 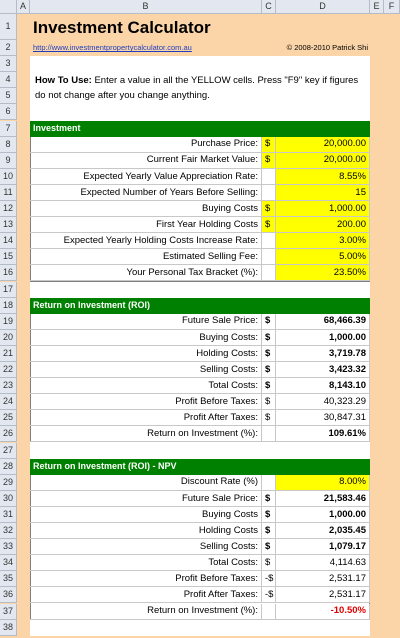 What do you see at coordinates (8, 386) in the screenshot?
I see `row-header: 23` at bounding box center [8, 386].